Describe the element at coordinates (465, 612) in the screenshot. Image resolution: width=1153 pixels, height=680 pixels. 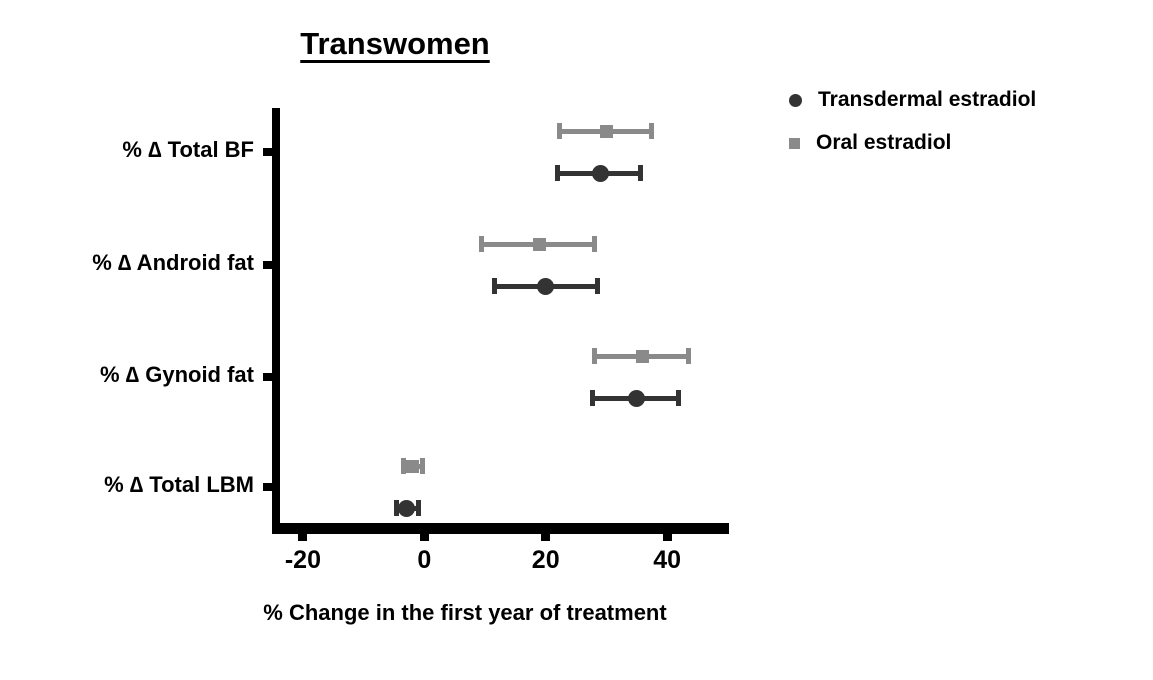
I see `x-axis-label: % Change in the first year of treatment` at that location.